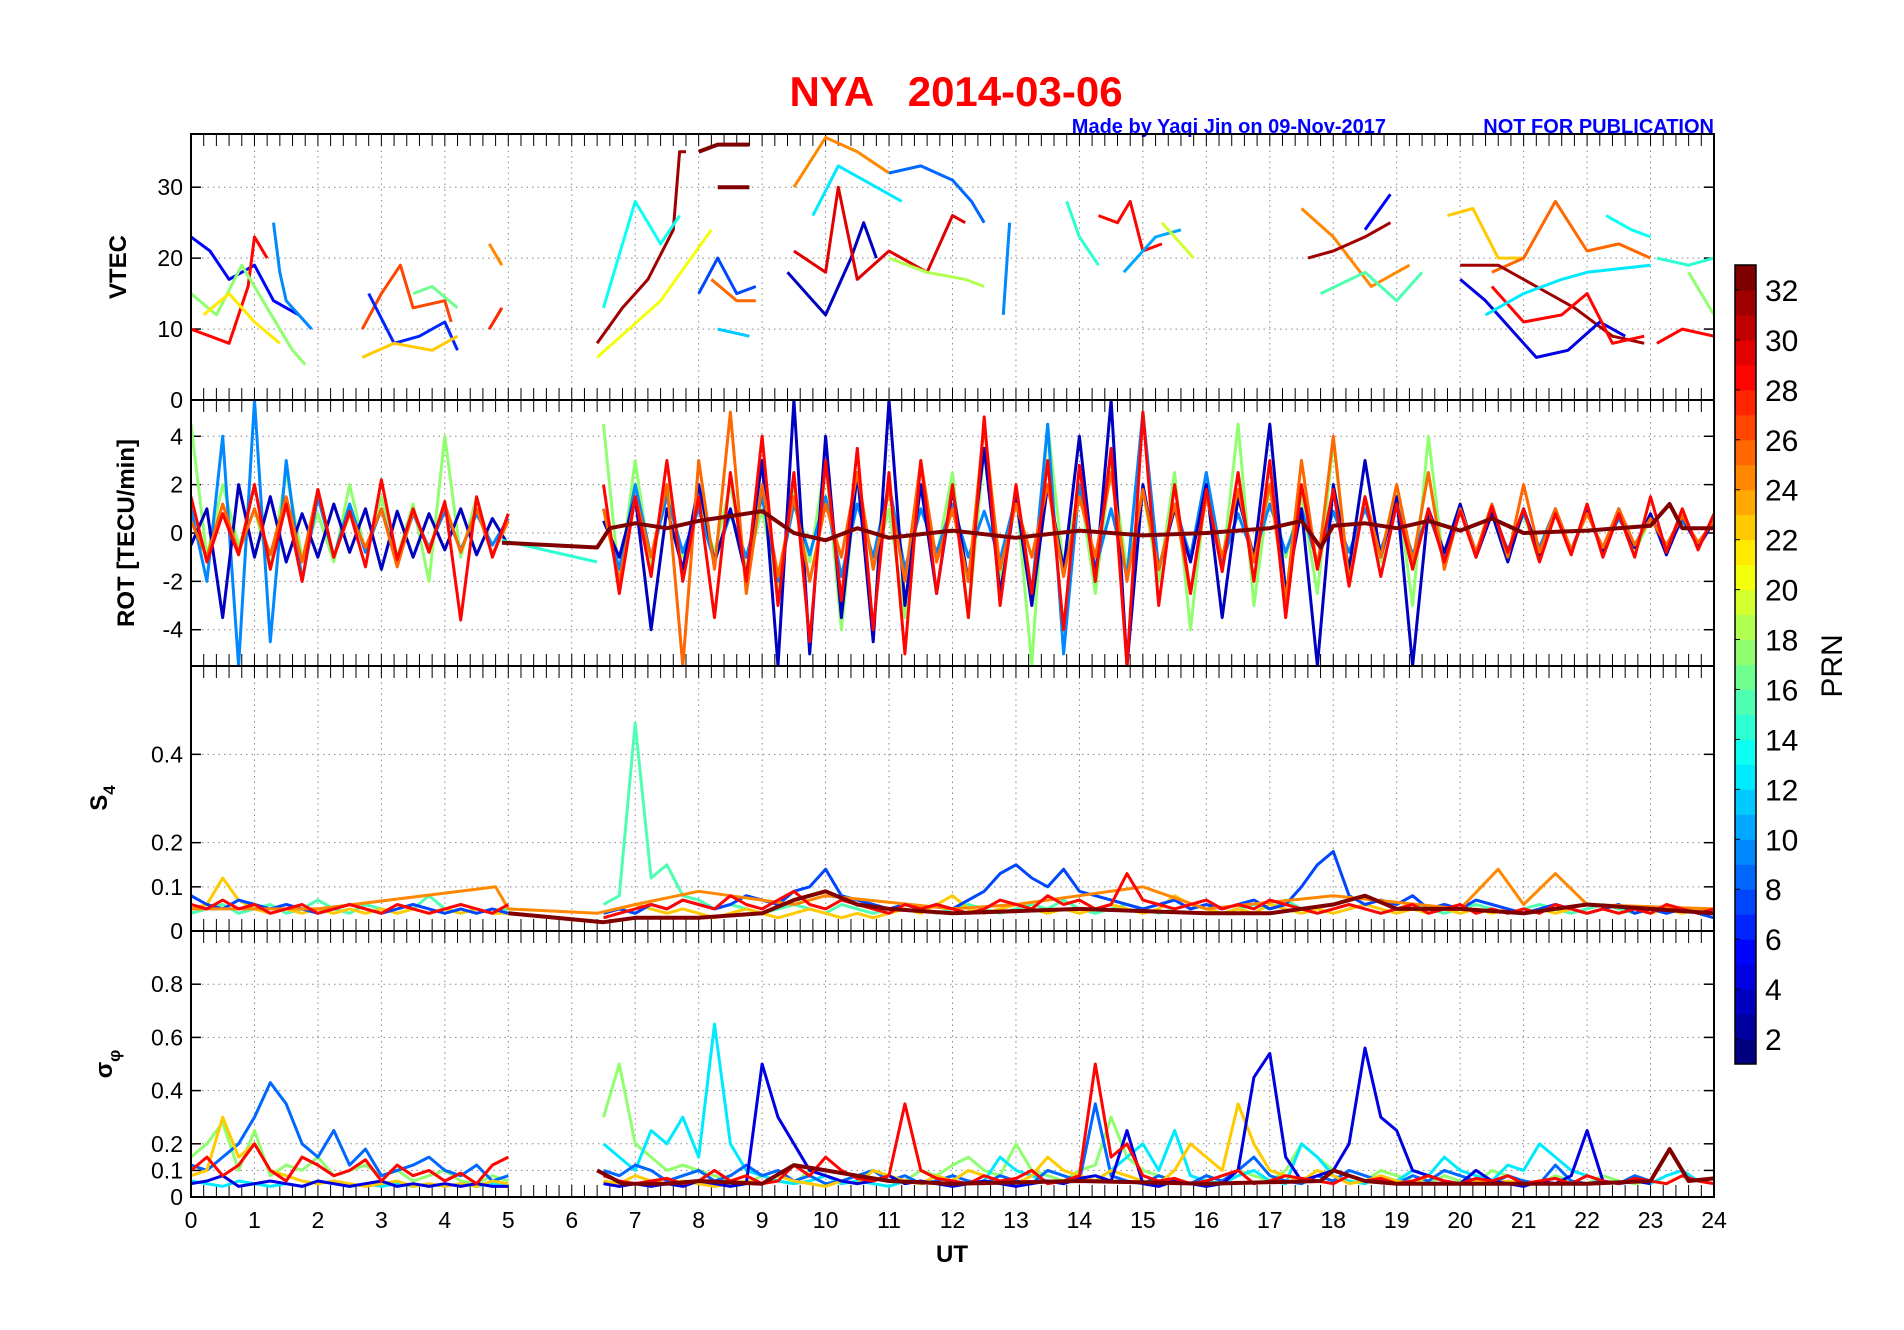  I want to click on colorbar-tick-label: 24, so click(1781, 491).